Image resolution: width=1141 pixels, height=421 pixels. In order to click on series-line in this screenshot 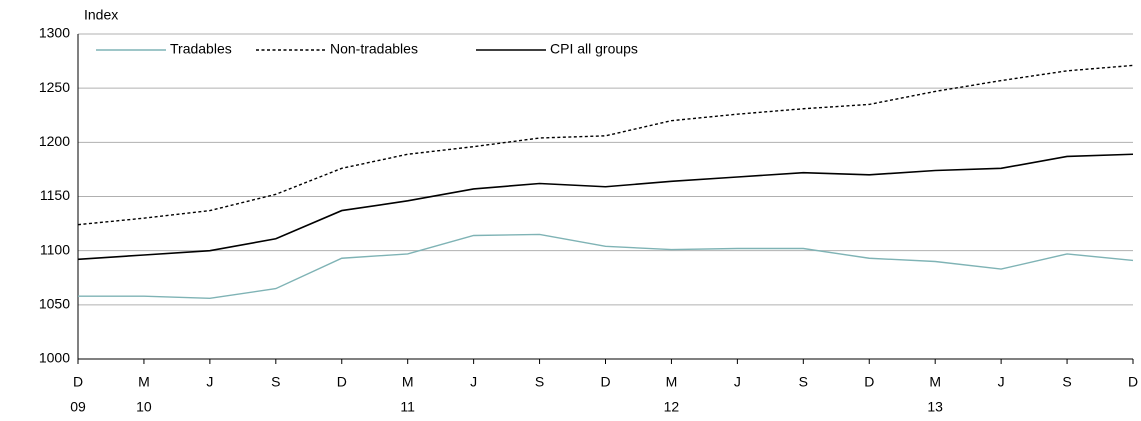, I will do `click(606, 266)`.